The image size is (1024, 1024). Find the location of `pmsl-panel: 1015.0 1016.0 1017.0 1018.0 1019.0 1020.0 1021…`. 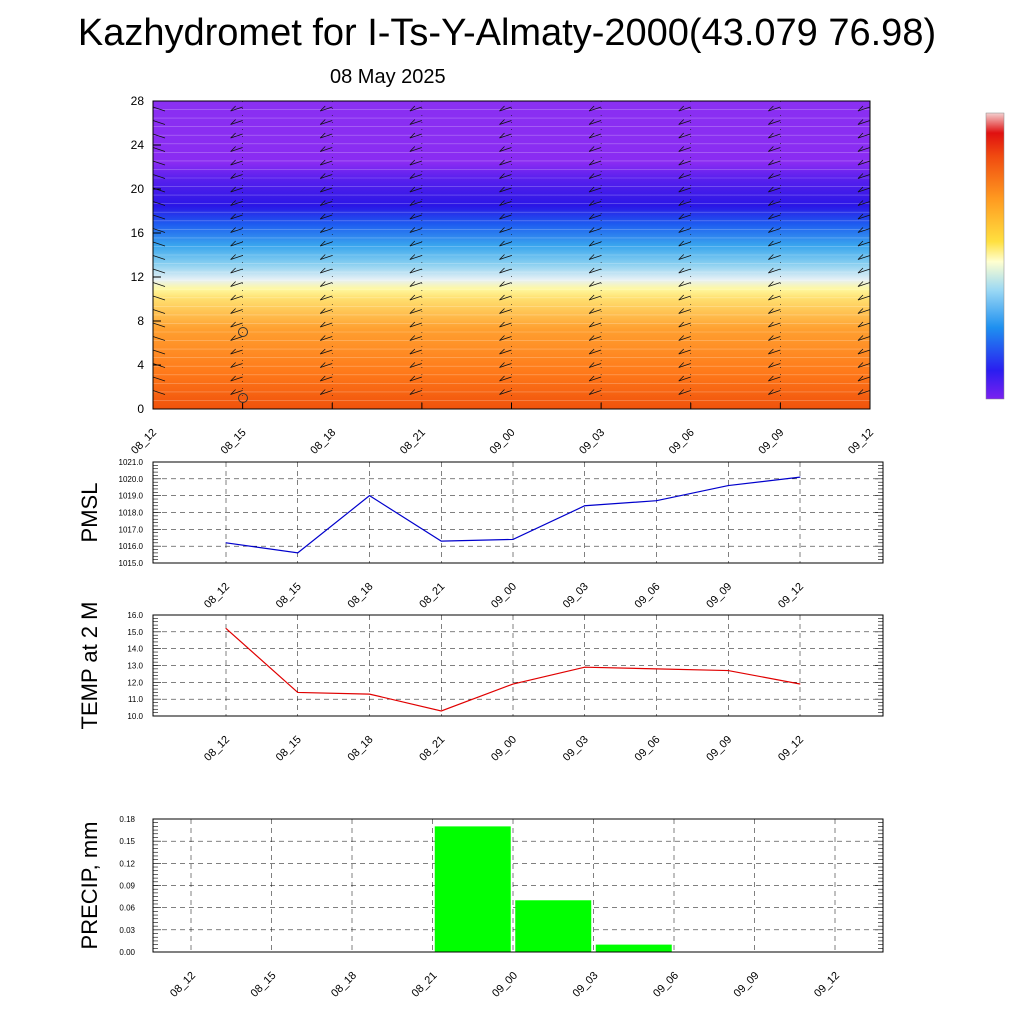

pmsl-panel: 1015.0 1016.0 1017.0 1018.0 1019.0 1020.0 1021… is located at coordinates (480, 534).